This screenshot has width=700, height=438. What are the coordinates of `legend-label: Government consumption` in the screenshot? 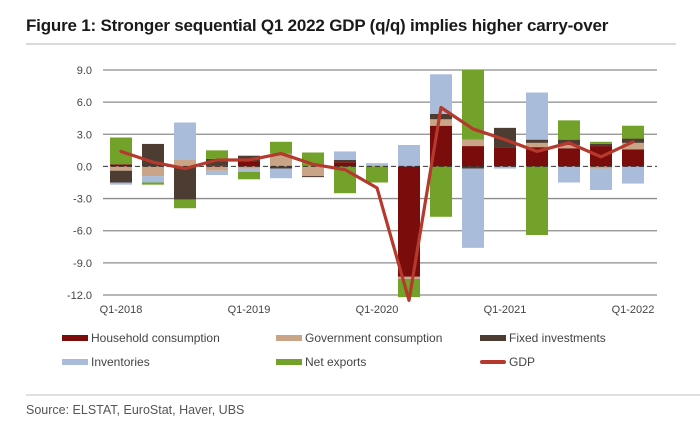 It's located at (374, 338).